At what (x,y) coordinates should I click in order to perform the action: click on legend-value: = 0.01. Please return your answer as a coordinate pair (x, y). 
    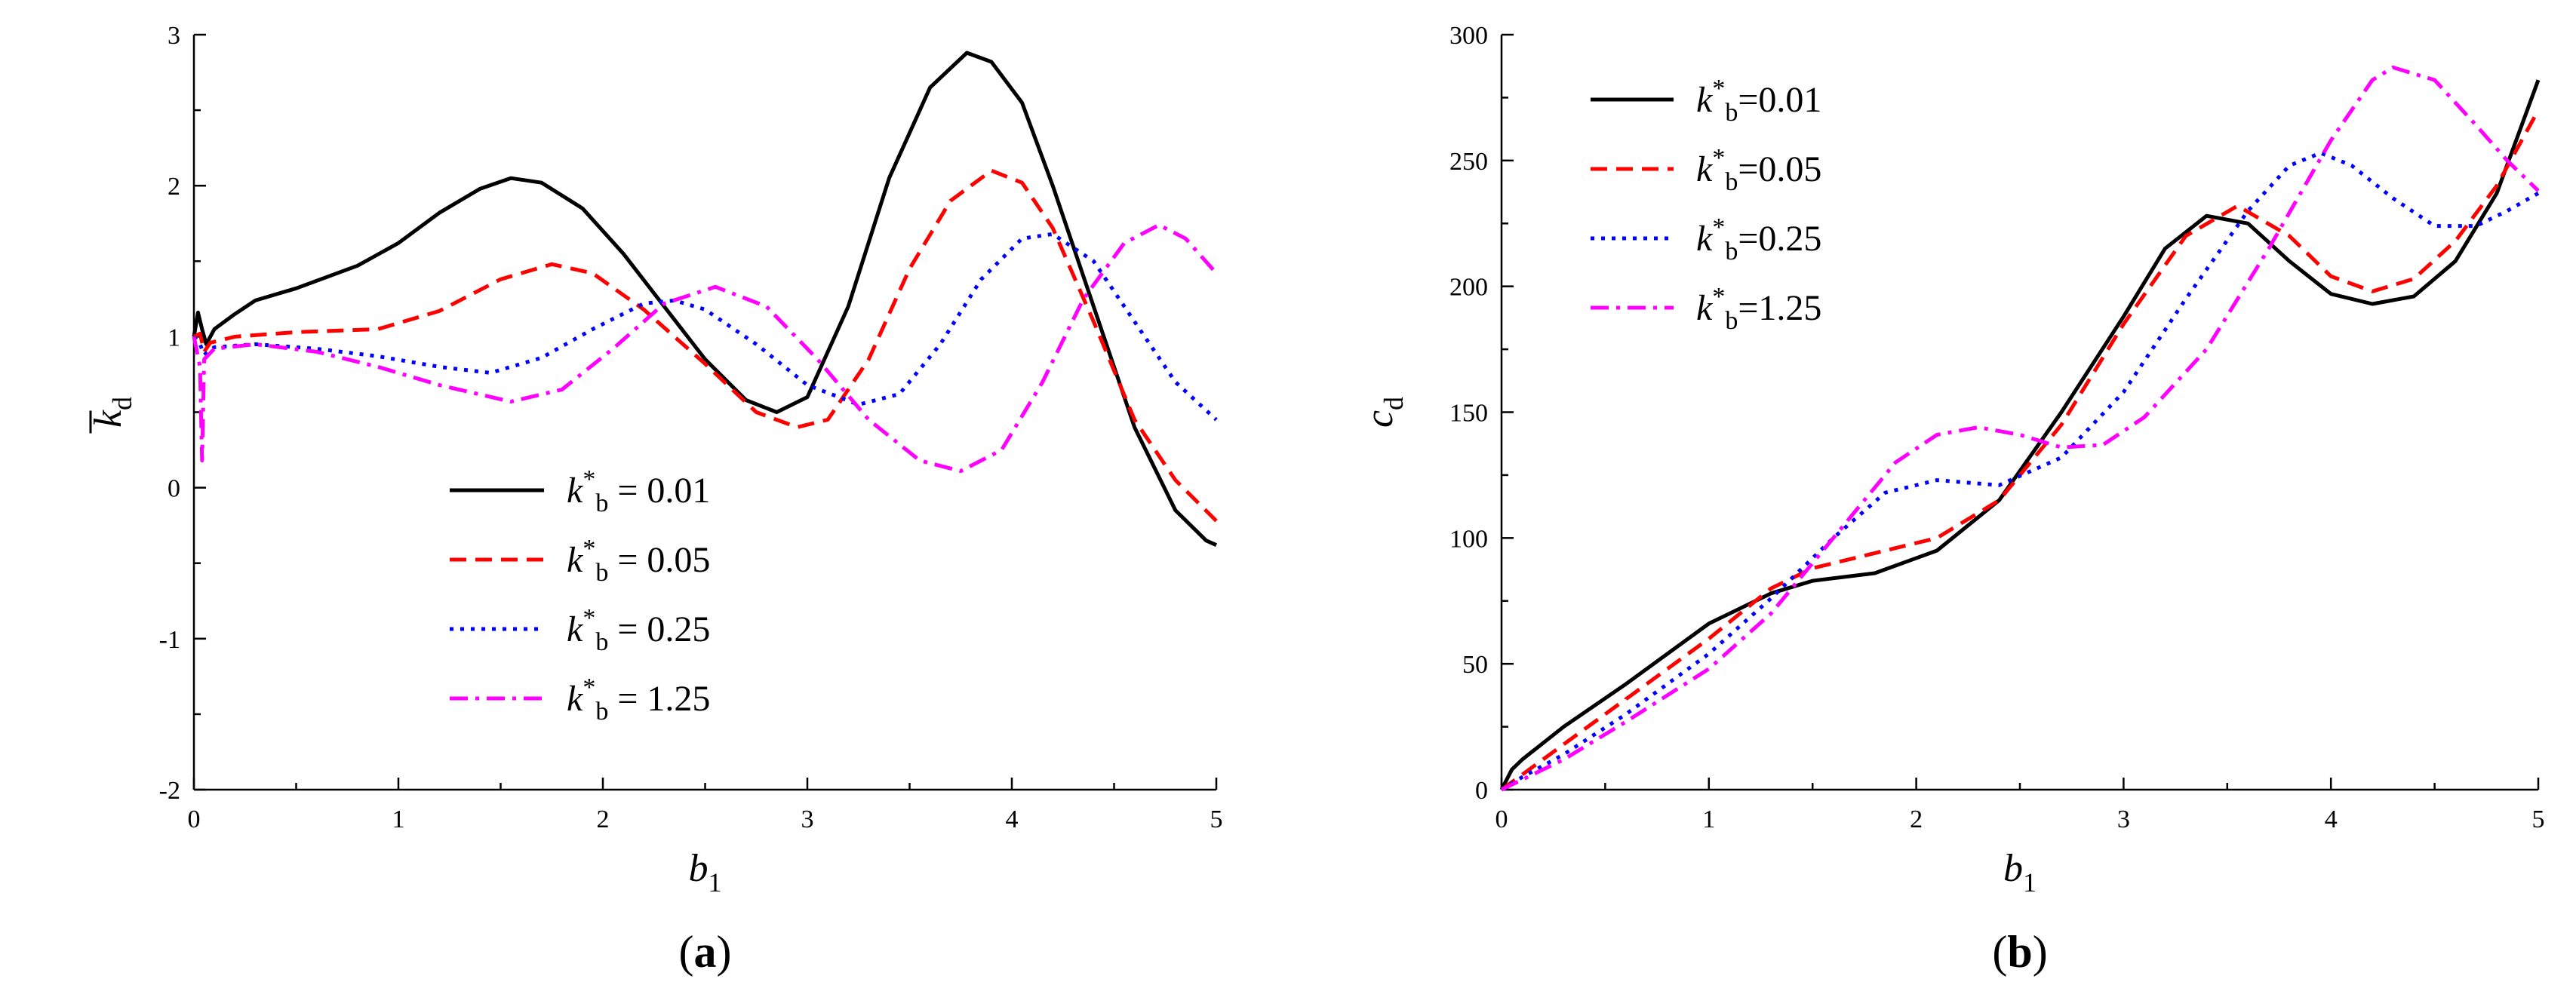
    Looking at the image, I should click on (659, 491).